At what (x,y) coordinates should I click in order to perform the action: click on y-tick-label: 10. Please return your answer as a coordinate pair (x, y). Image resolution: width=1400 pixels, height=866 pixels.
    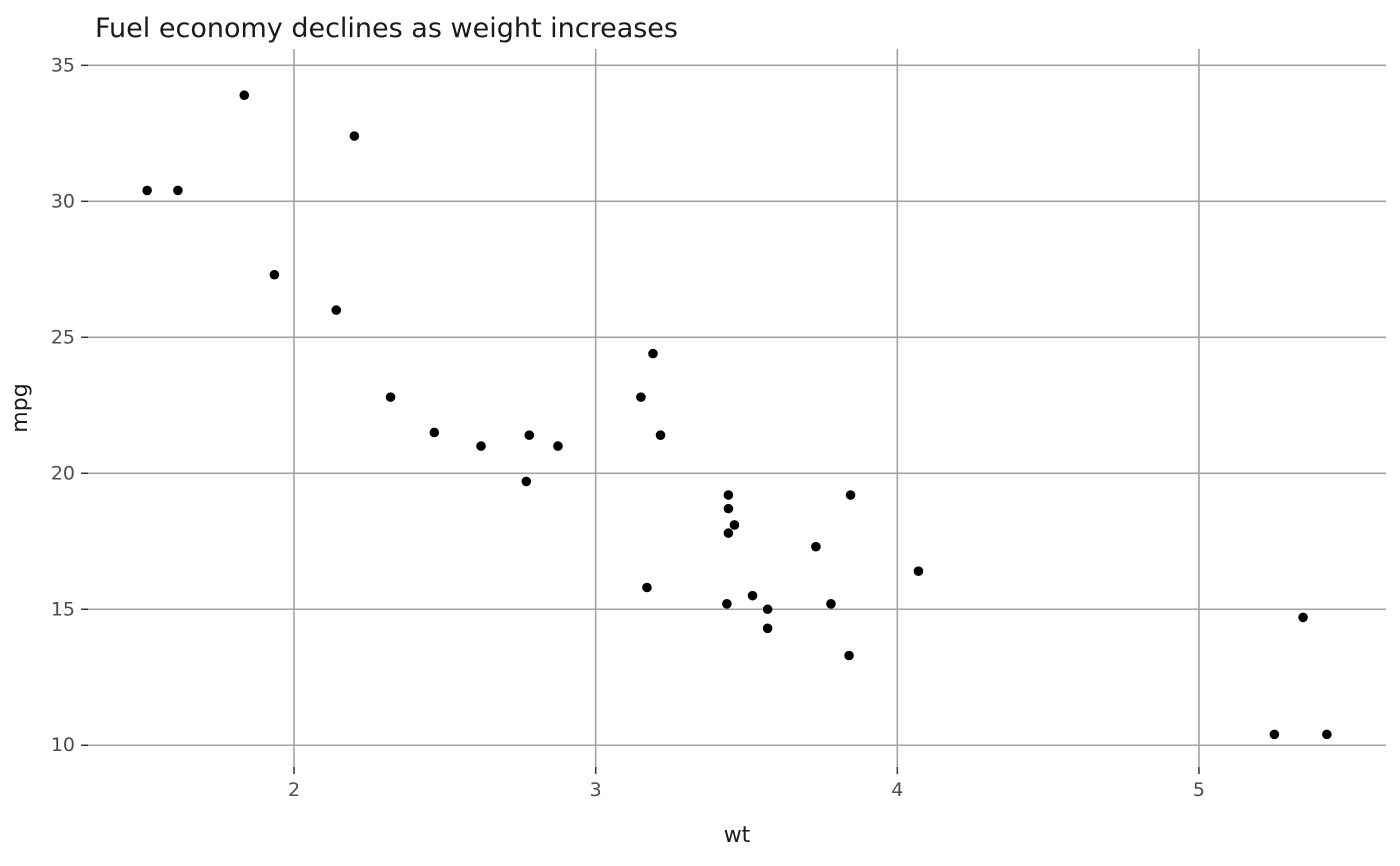
    Looking at the image, I should click on (63, 745).